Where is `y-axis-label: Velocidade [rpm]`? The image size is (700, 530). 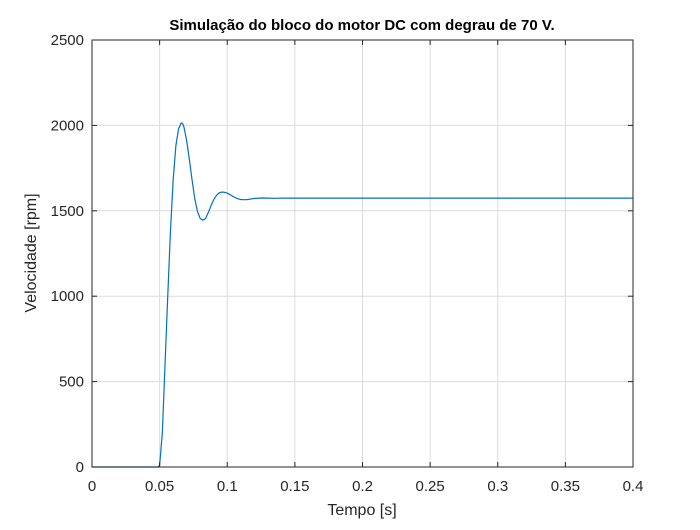 y-axis-label: Velocidade [rpm] is located at coordinates (31, 252).